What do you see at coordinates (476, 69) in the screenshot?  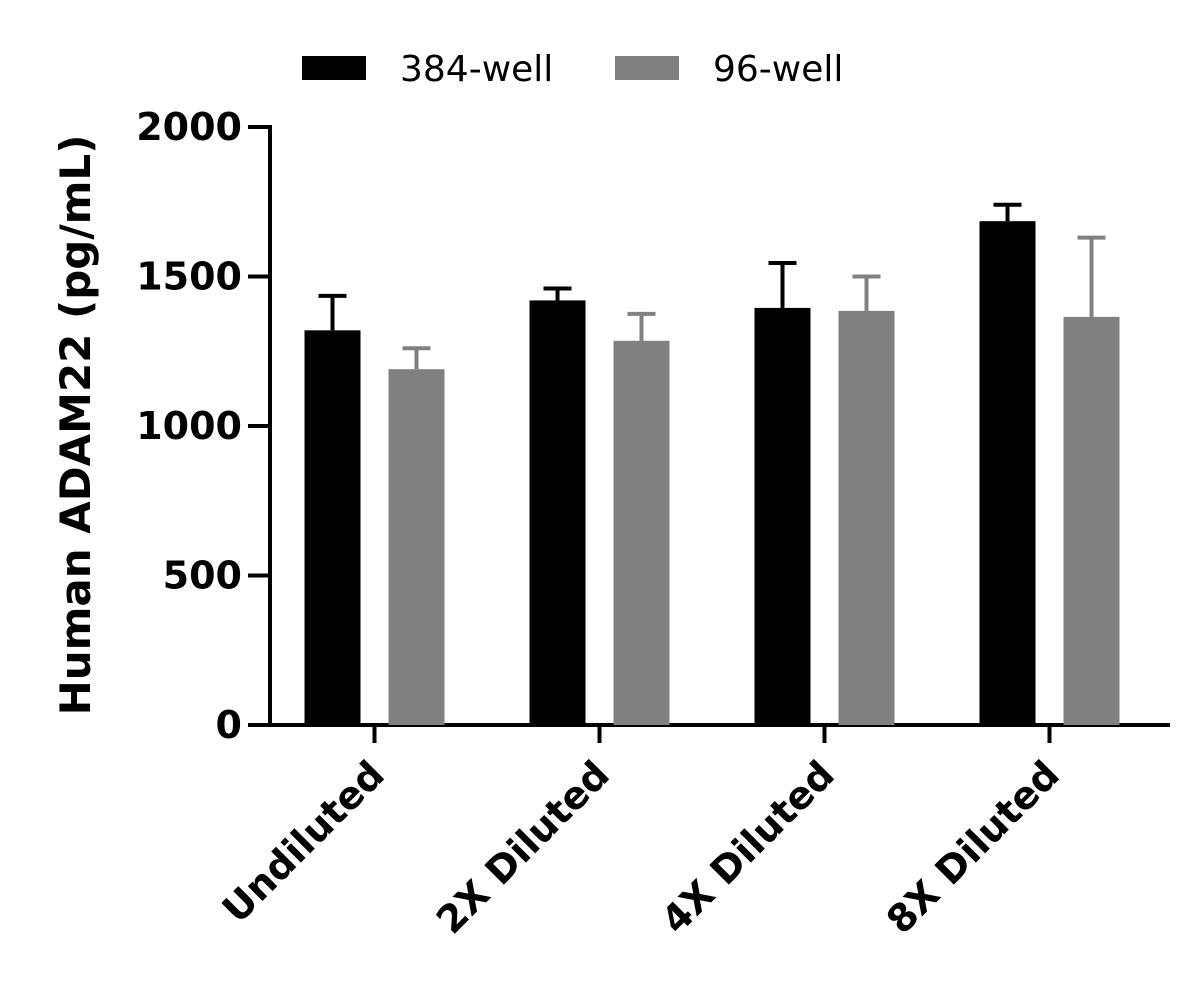 I see `legend-label-0: 384-well` at bounding box center [476, 69].